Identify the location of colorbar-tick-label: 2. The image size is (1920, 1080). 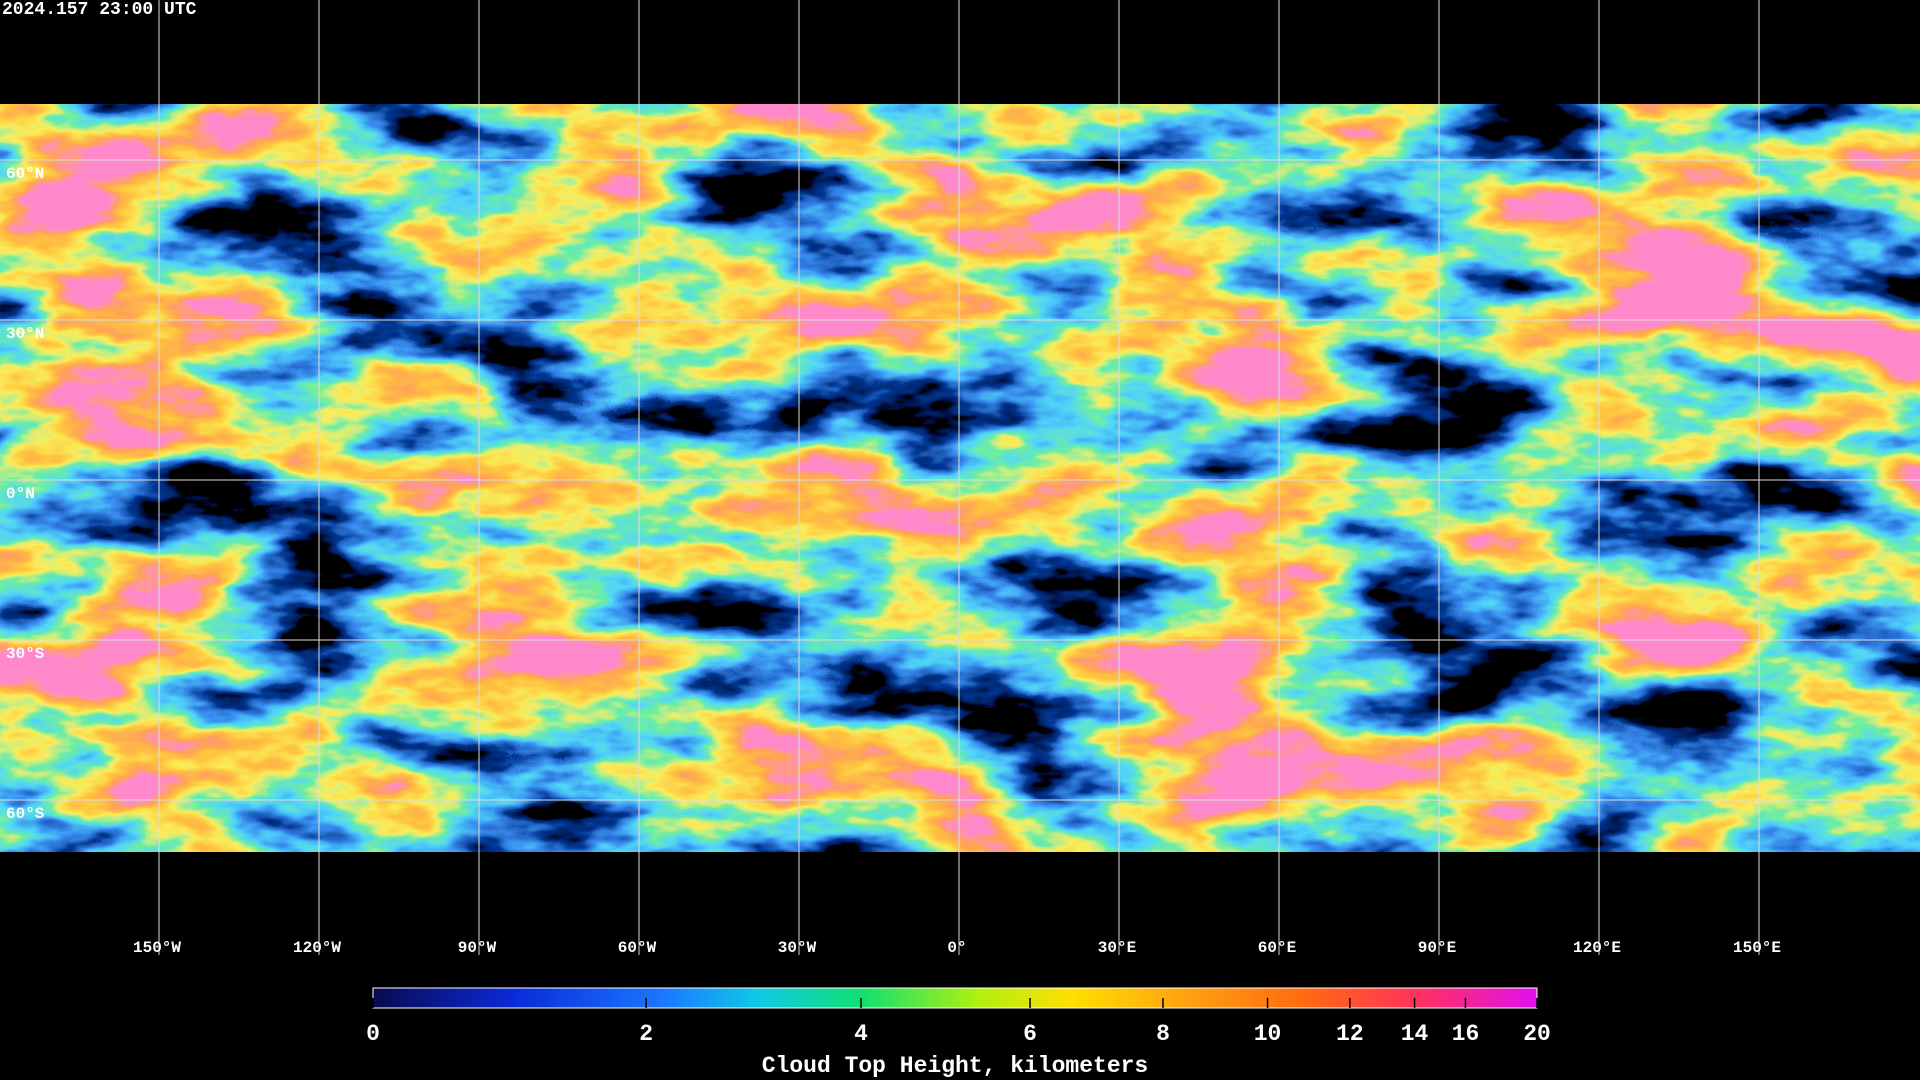
(646, 1034).